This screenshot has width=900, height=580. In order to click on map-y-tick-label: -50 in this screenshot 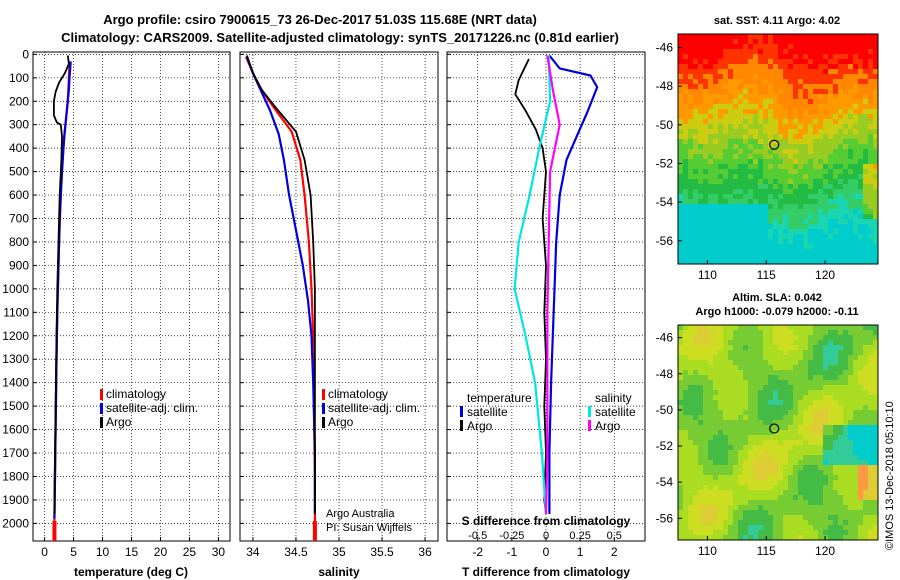, I will do `click(665, 125)`.